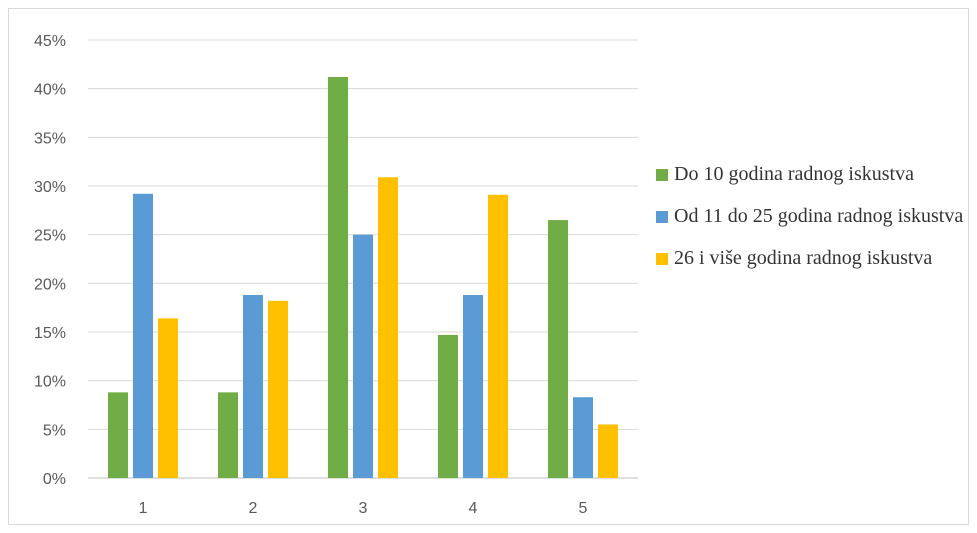  I want to click on x-tick-label: 2, so click(253, 508).